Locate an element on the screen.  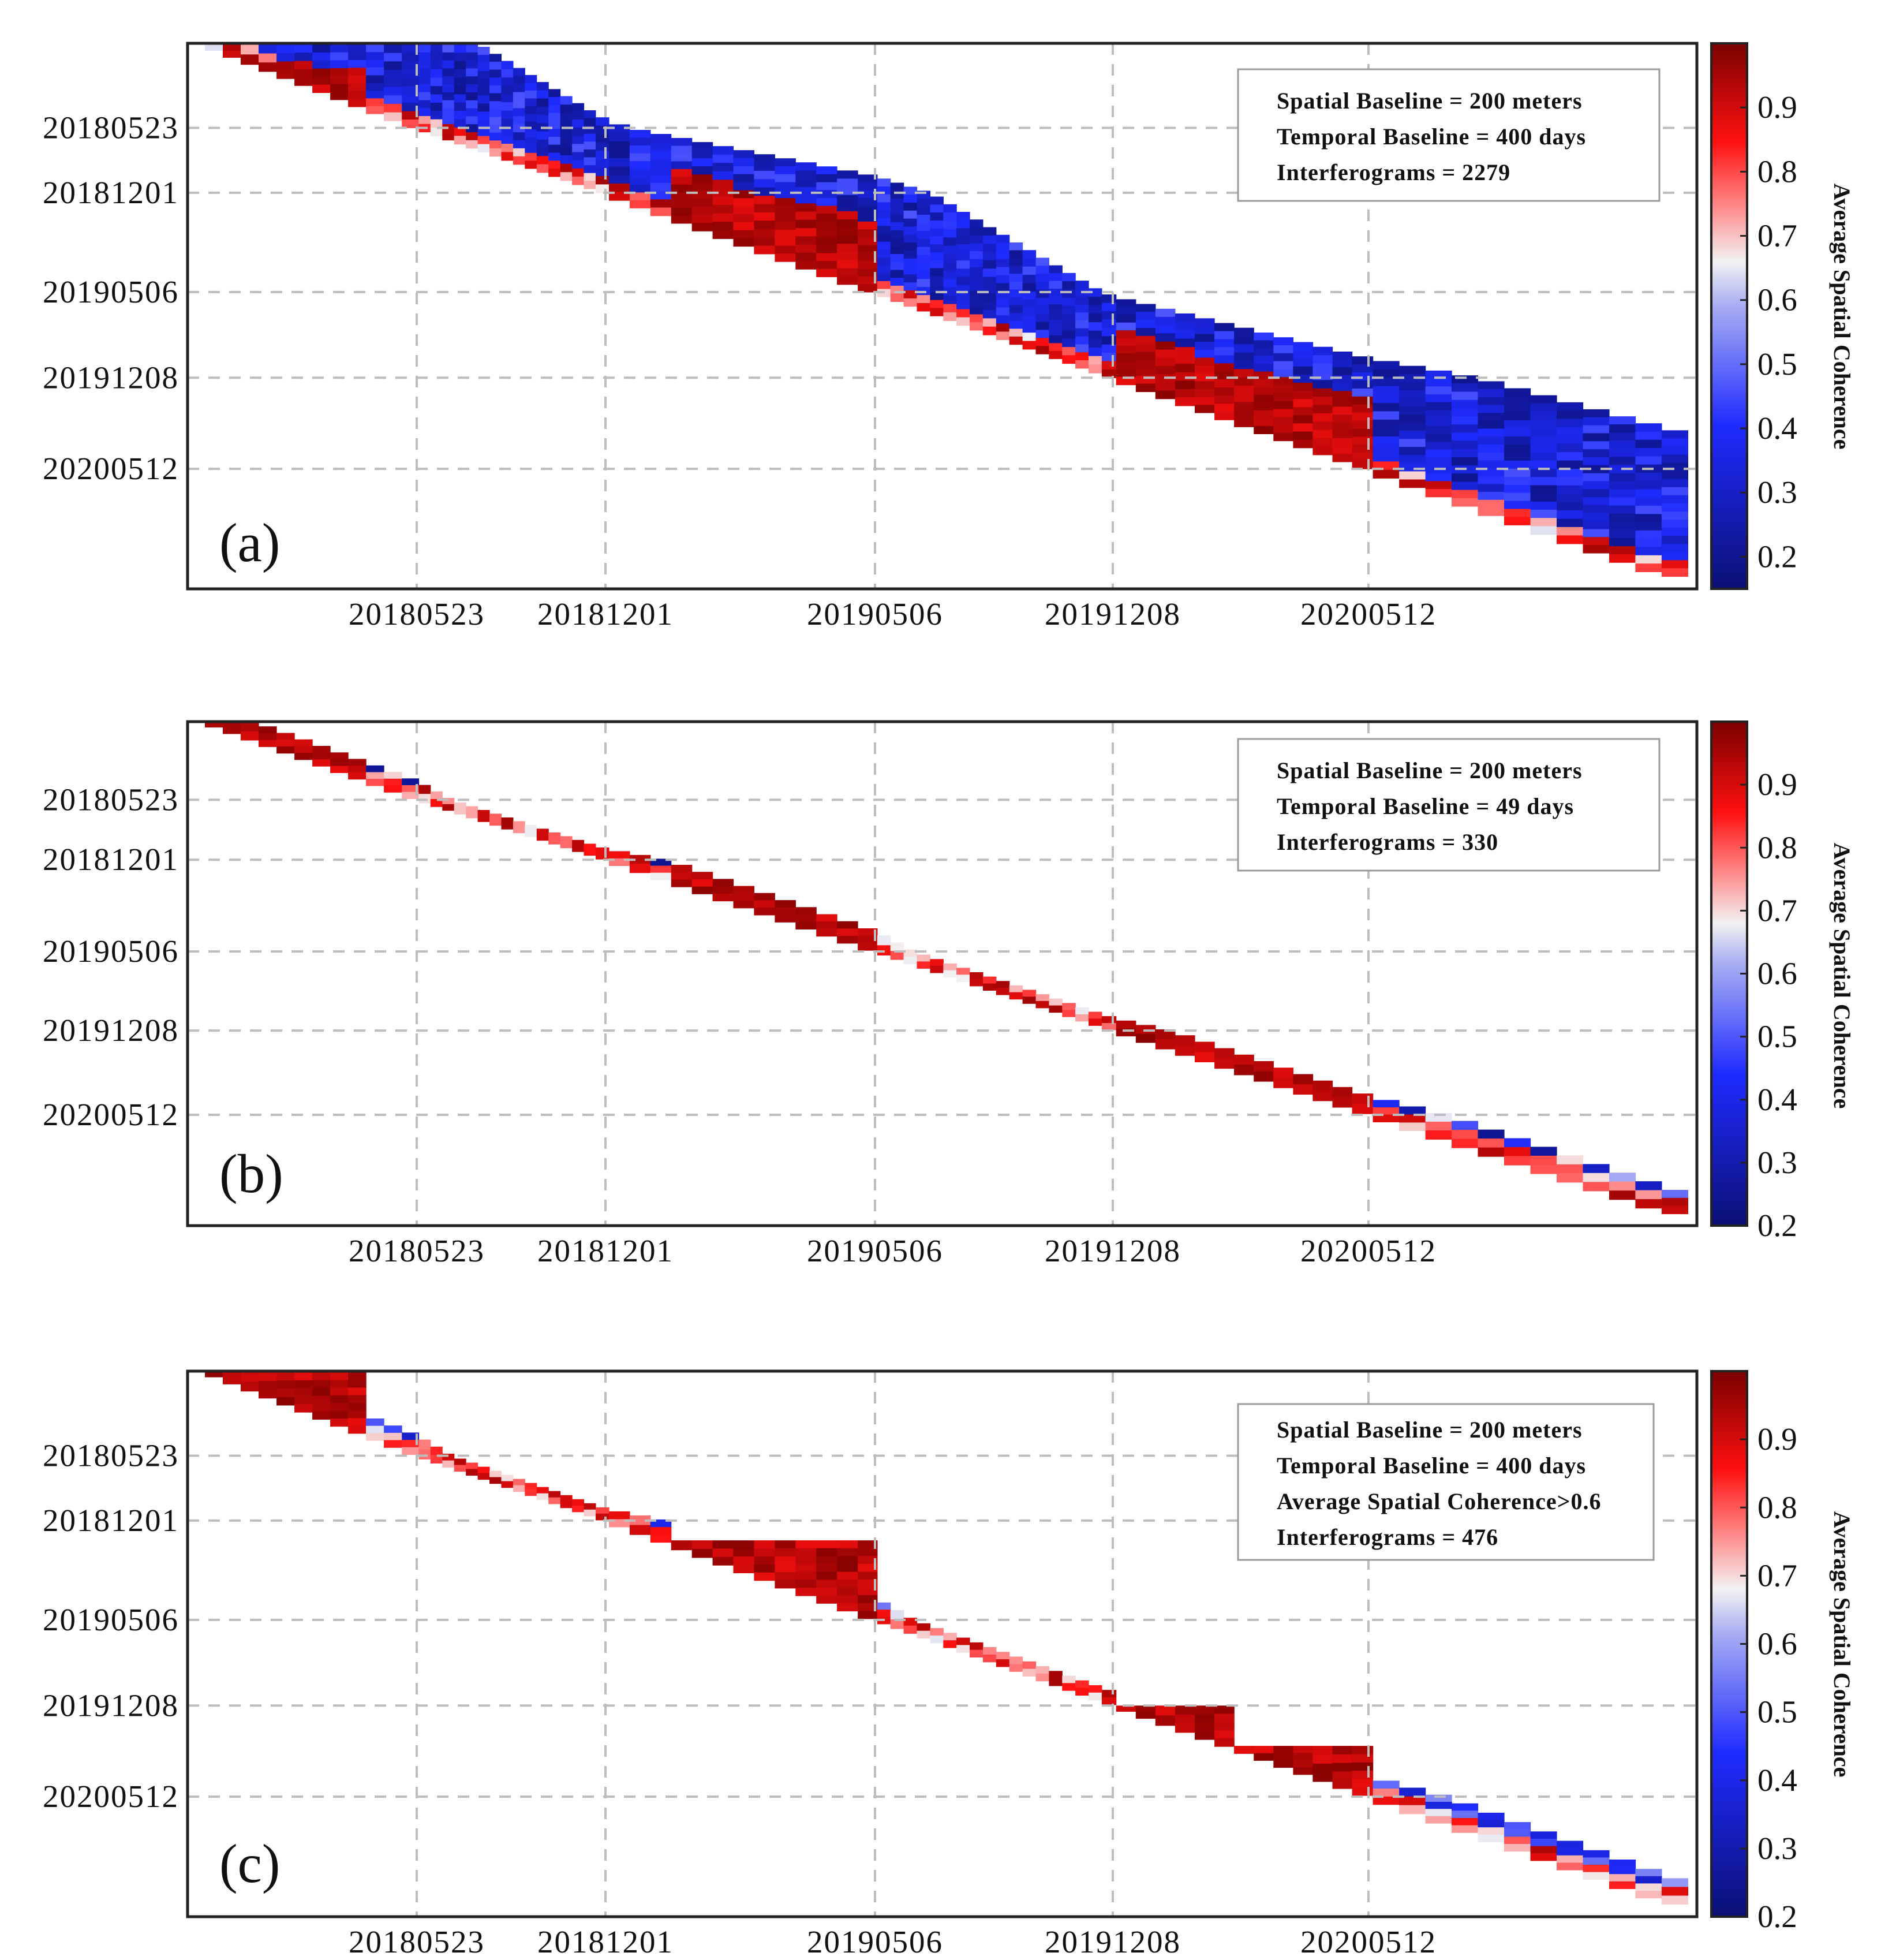
legend-box-b is located at coordinates (1449, 805).